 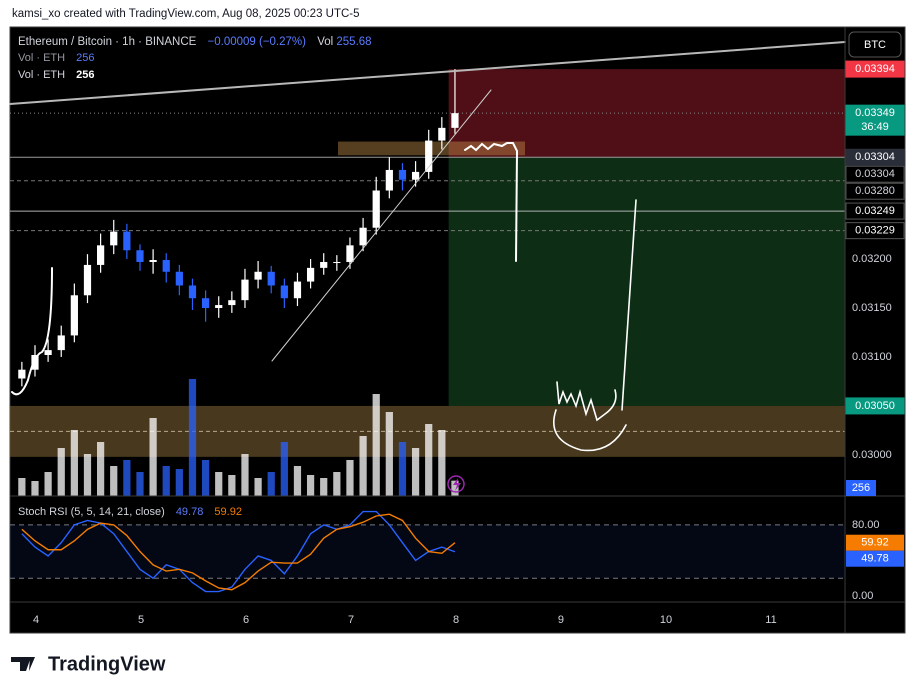 I want to click on event-icon-bolt, so click(x=457, y=484).